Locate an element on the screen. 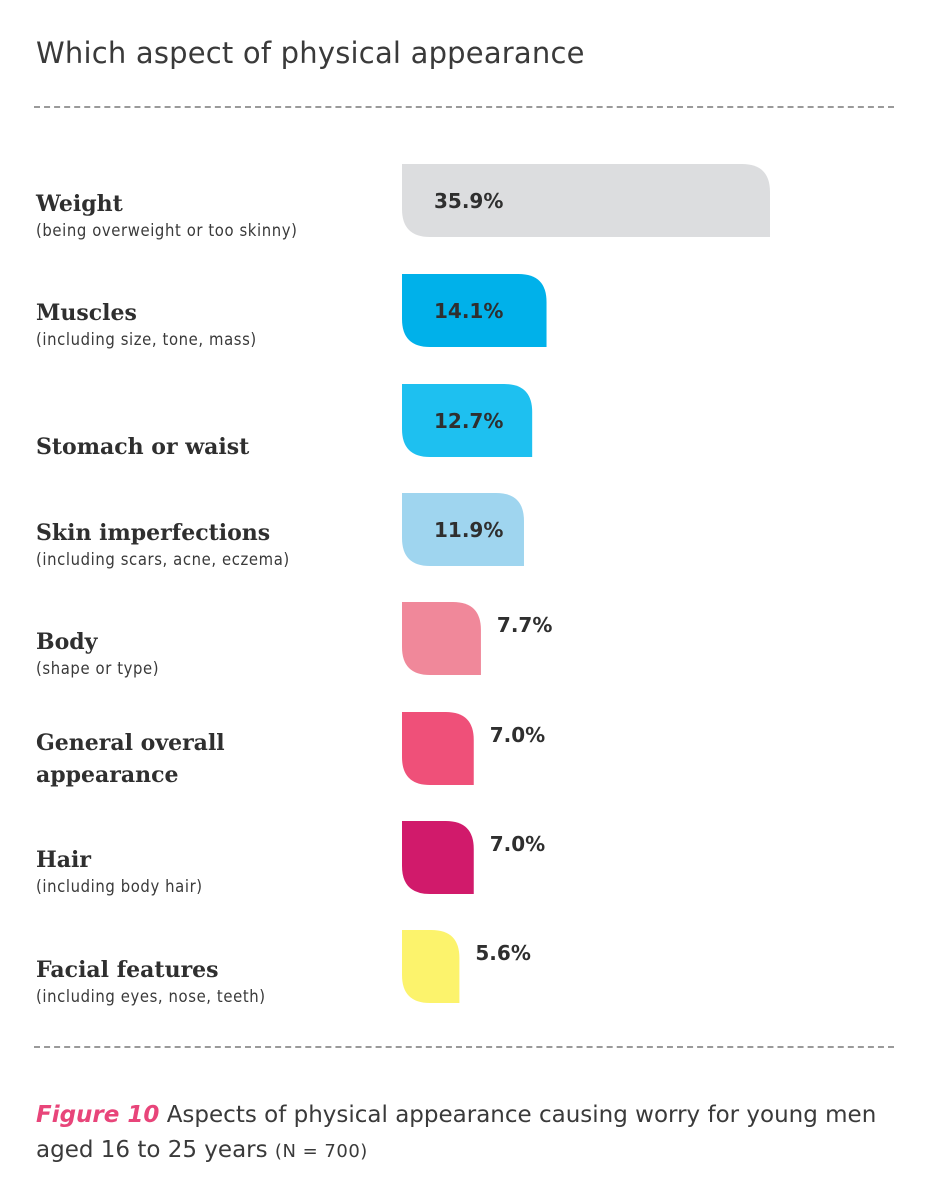 This screenshot has height=1200, width=932. row-label-hair: Hair (including body hair) is located at coordinates (206, 871).